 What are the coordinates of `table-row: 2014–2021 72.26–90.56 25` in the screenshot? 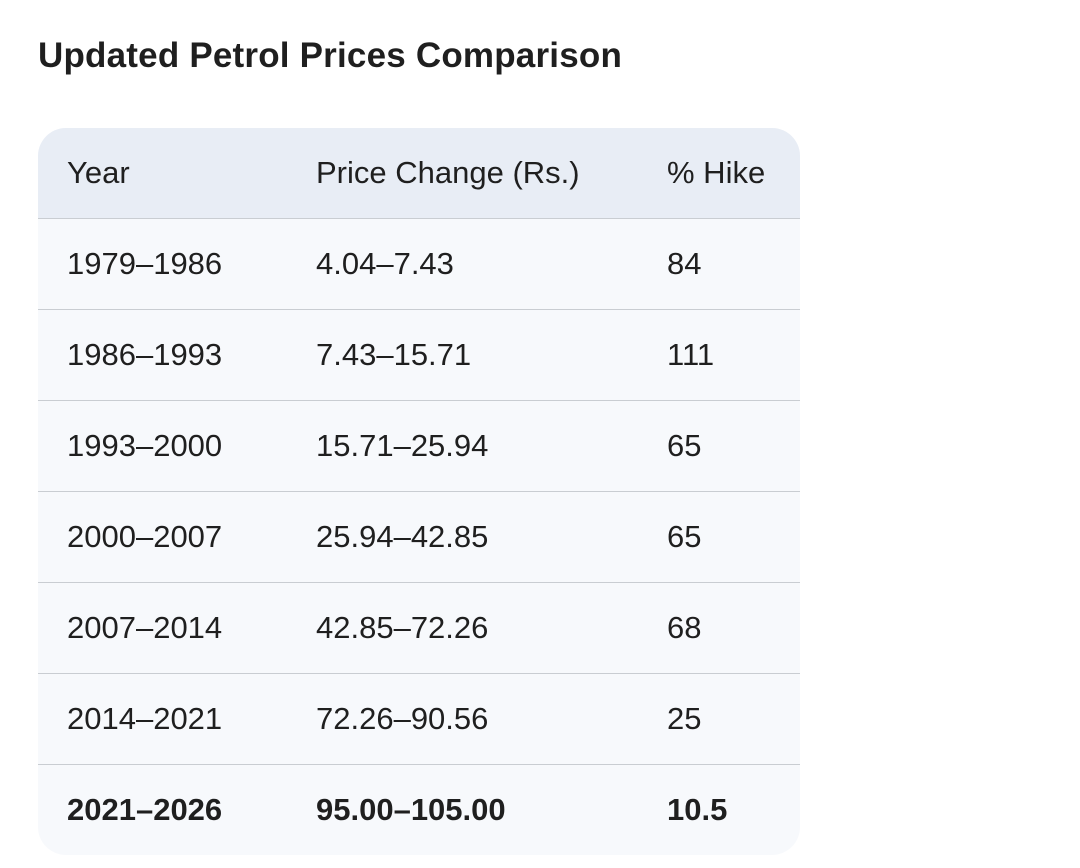 It's located at (419, 718).